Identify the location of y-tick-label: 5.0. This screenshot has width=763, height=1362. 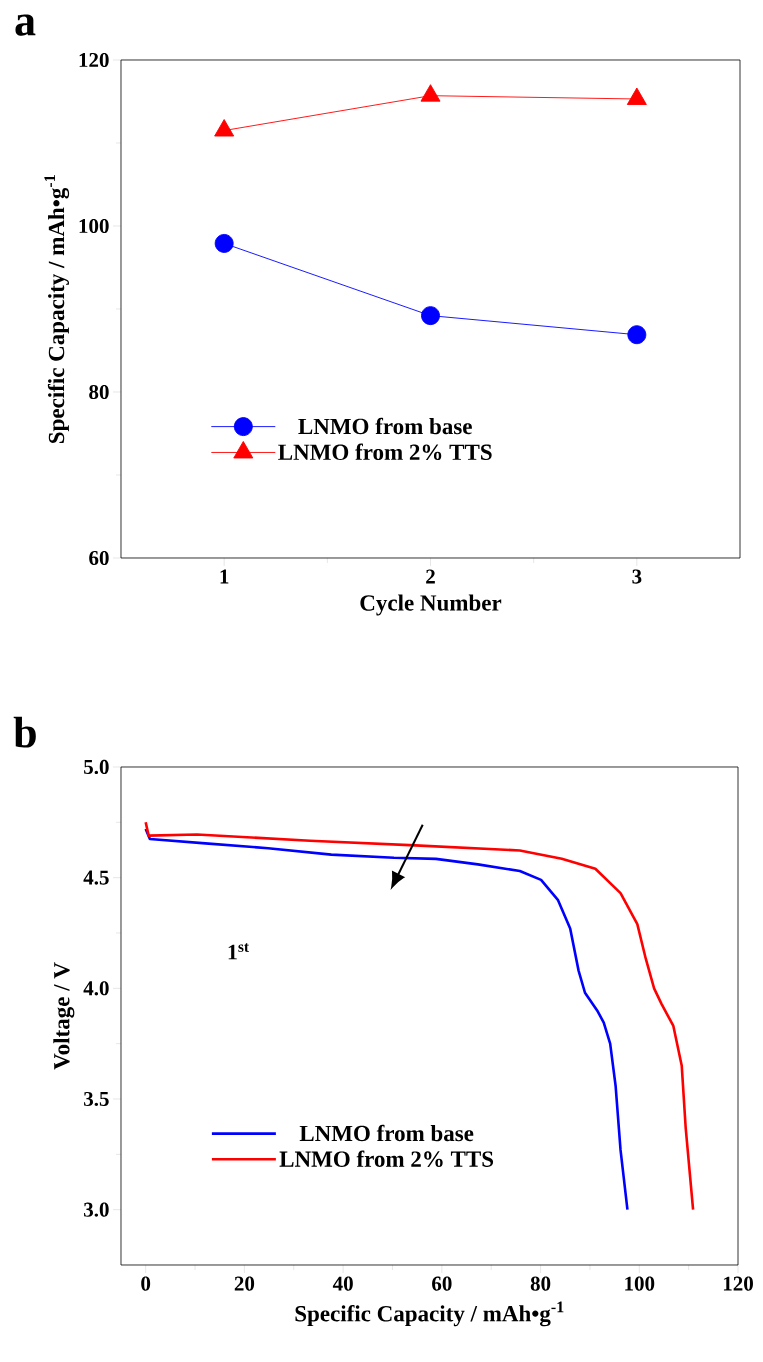
(96, 767).